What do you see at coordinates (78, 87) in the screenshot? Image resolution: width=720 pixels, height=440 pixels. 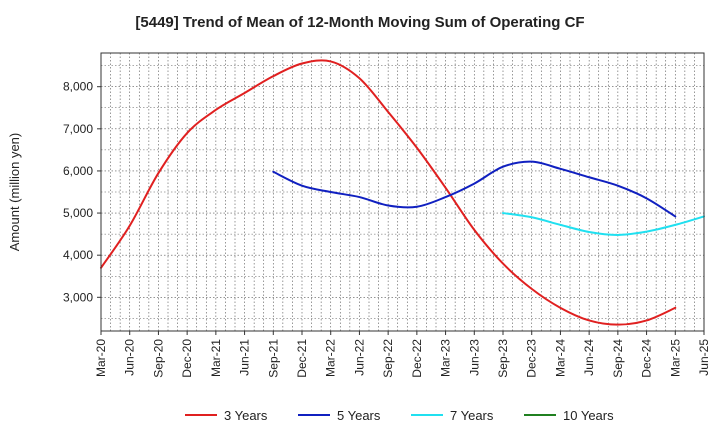 I see `y-tick-label: 8,000` at bounding box center [78, 87].